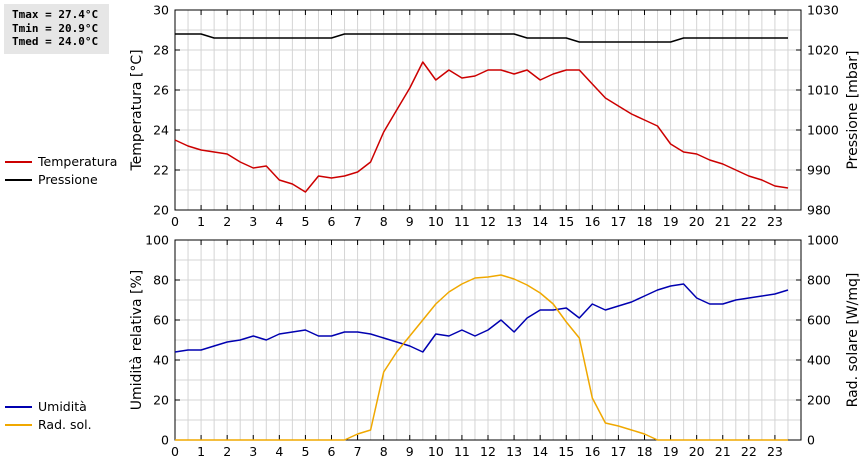 The image size is (860, 460). Describe the element at coordinates (55, 14) in the screenshot. I see `tmax-text: Tmax = 27.4°C` at that location.